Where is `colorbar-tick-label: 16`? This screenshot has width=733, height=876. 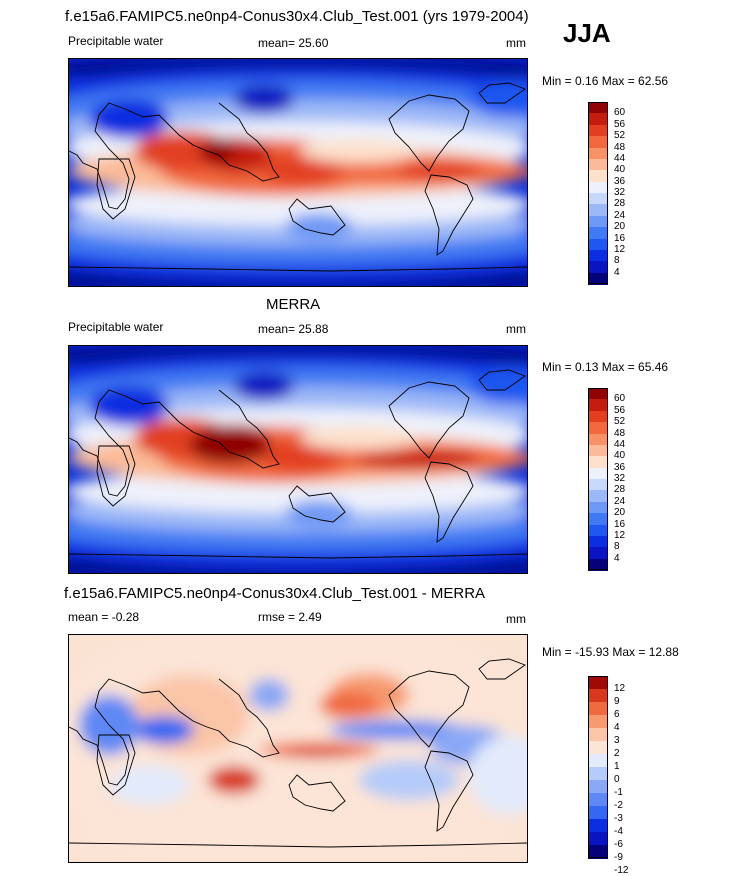 colorbar-tick-label: 16 is located at coordinates (620, 524).